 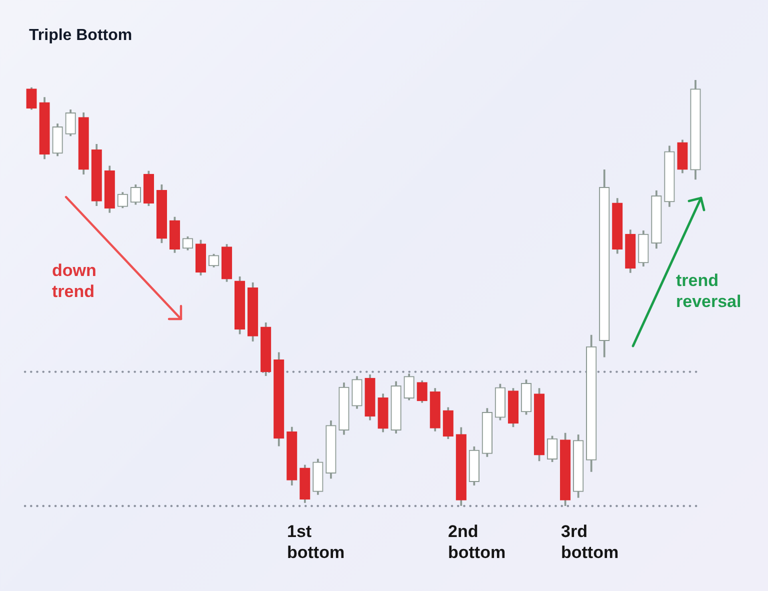 I want to click on chart-title: Triple Bottom, so click(x=80, y=36).